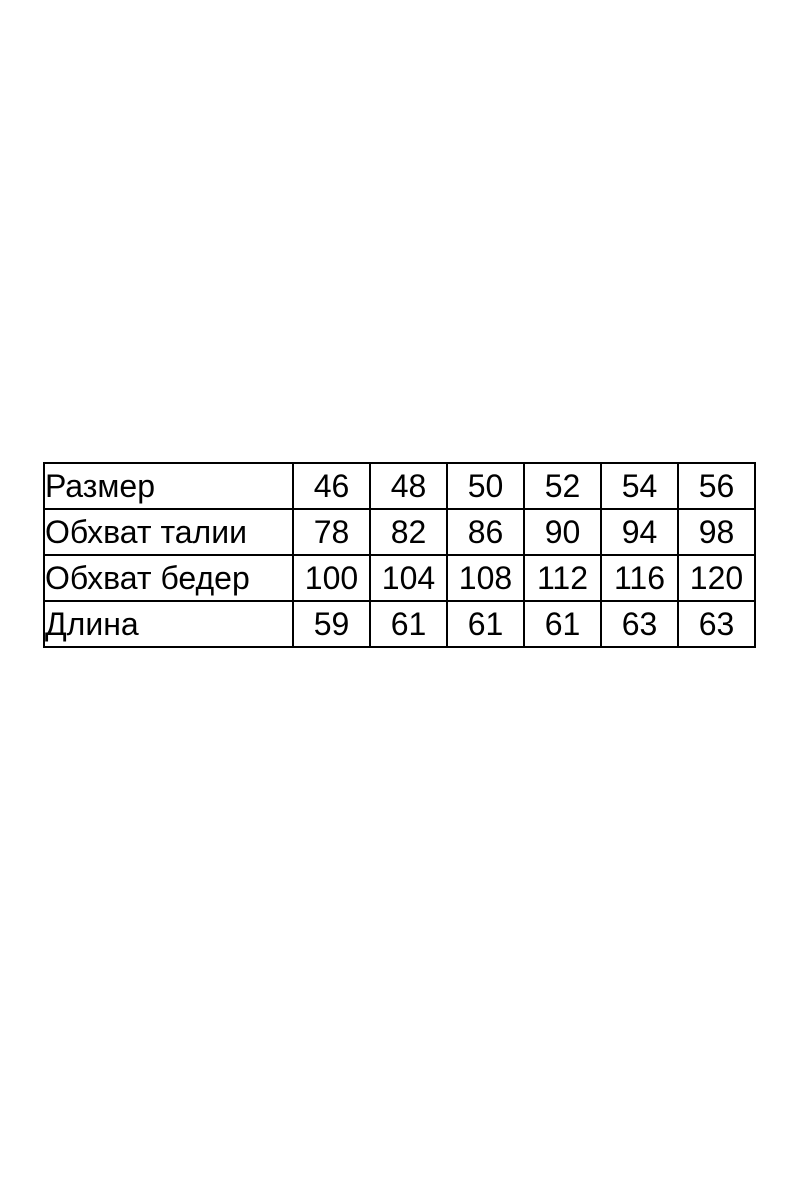 This screenshot has width=800, height=1200. I want to click on table-row-hips: Обхват бедер 100 104 108 112 116 120, so click(399, 578).